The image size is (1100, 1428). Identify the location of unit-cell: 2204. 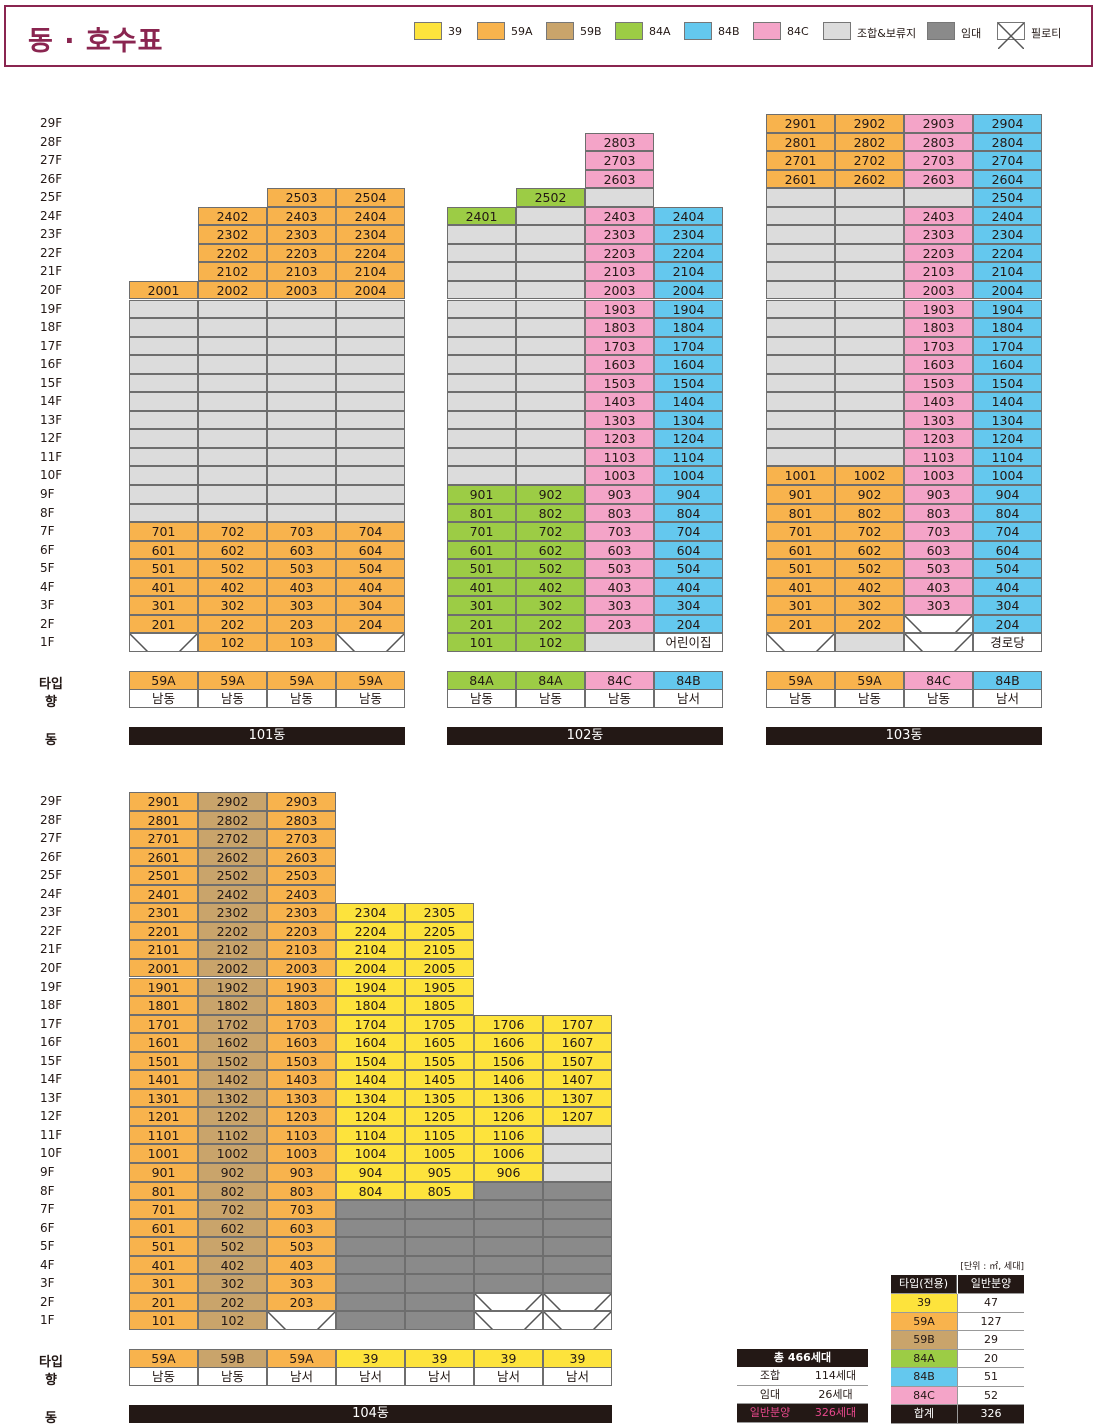
(1007, 253).